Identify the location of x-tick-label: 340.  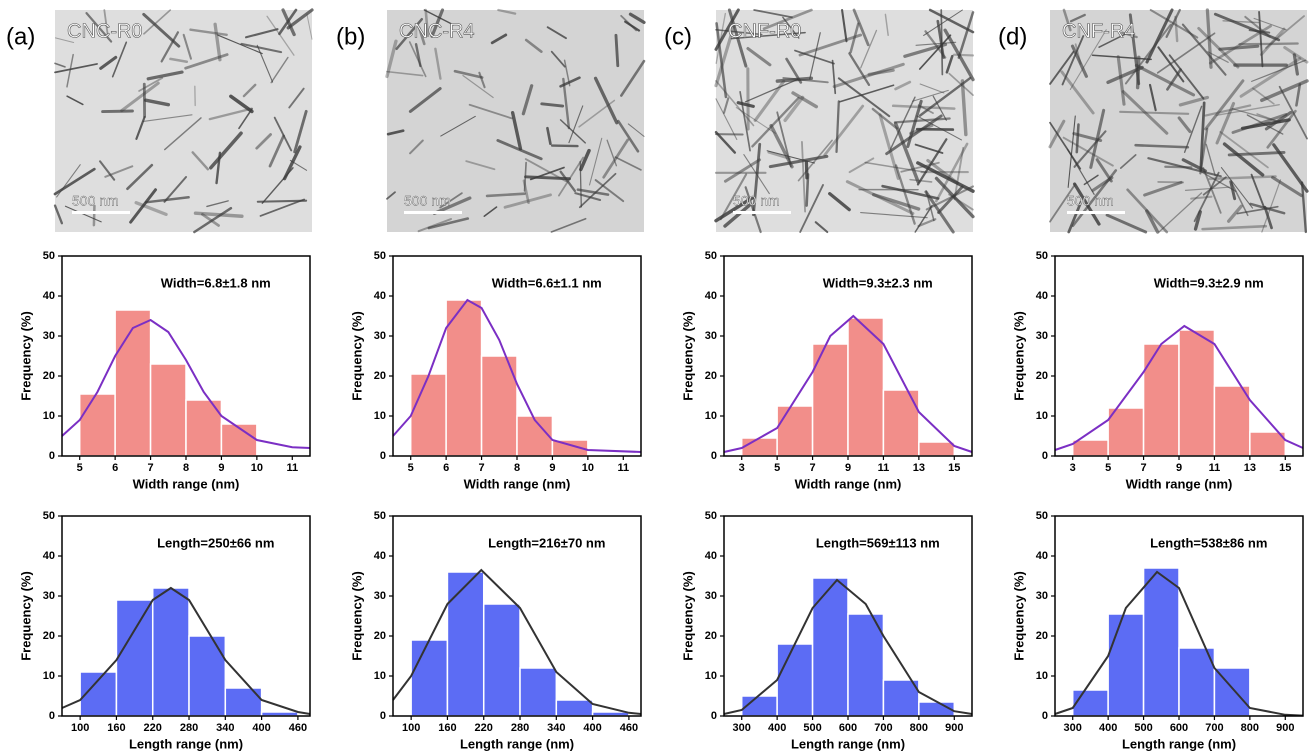
(556, 728).